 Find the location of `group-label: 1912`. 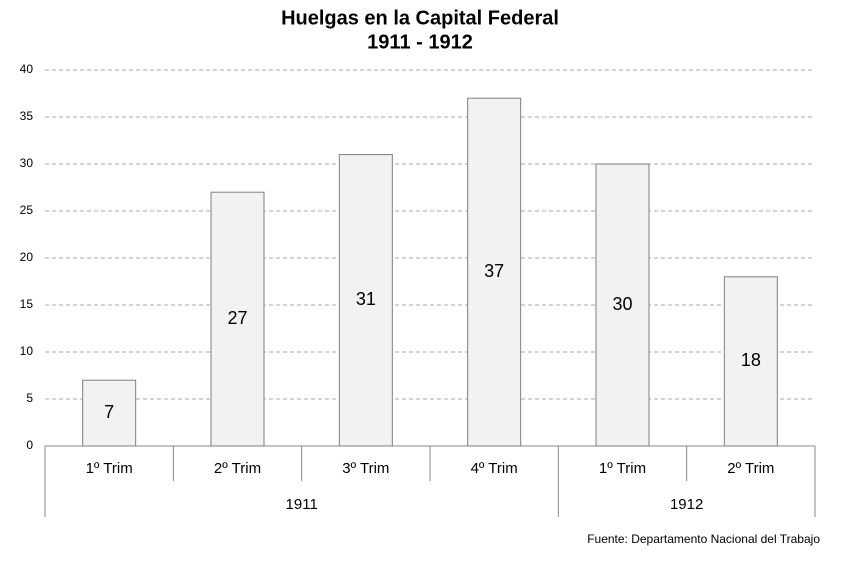

group-label: 1912 is located at coordinates (686, 504).